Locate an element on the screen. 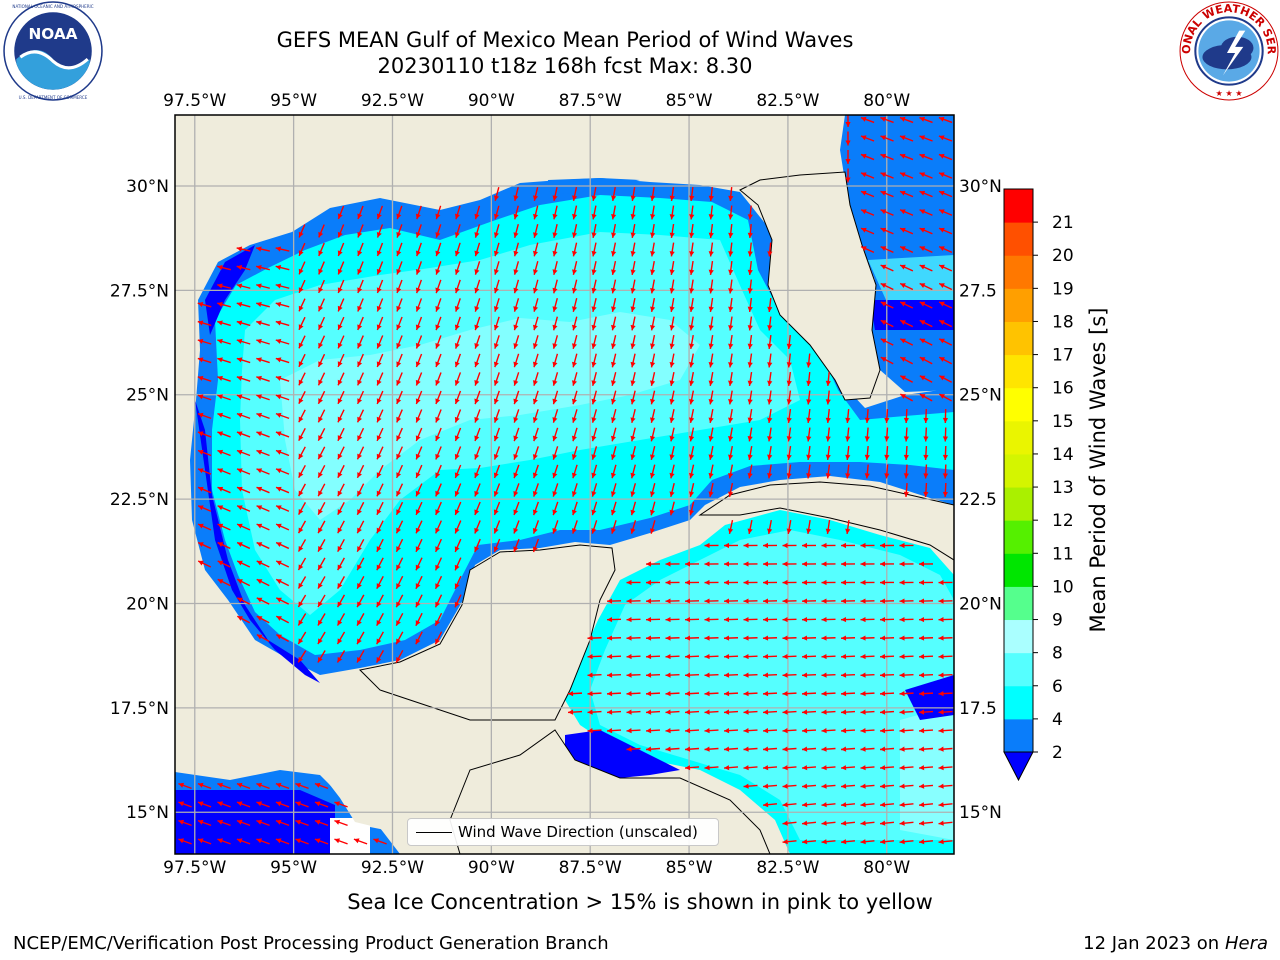  lon-tick-label-top: 85°W is located at coordinates (689, 101).